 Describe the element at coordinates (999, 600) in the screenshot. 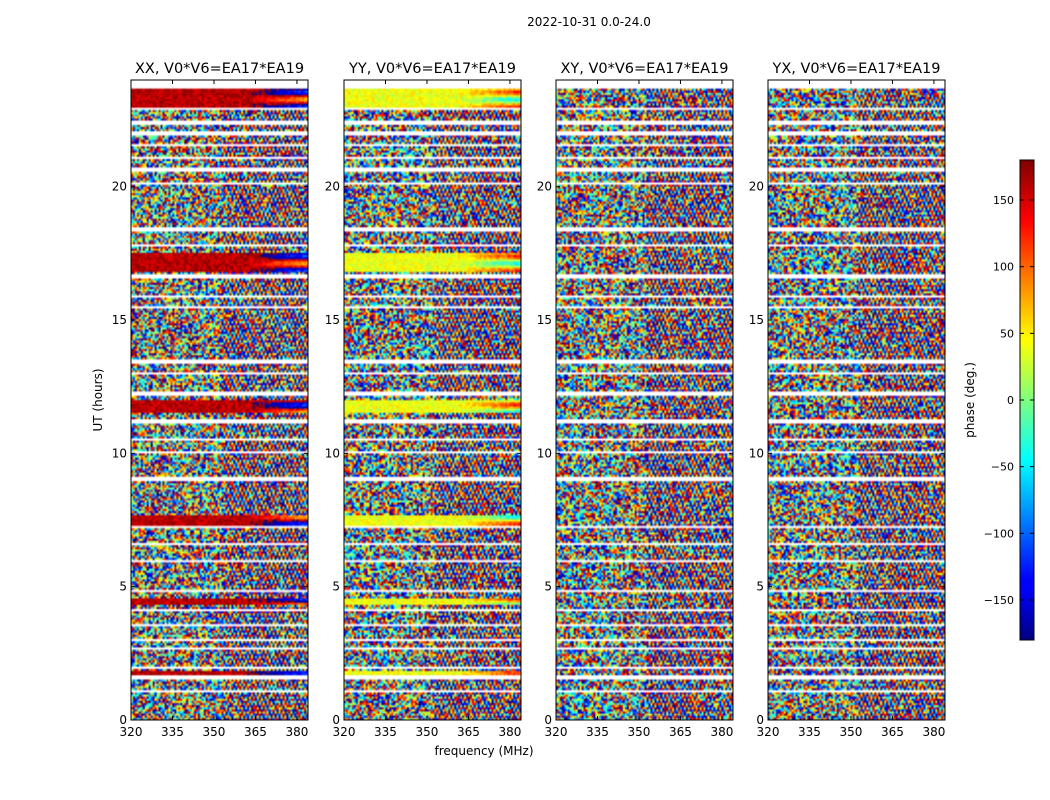

I see `colorbar-tick-label: −150` at that location.